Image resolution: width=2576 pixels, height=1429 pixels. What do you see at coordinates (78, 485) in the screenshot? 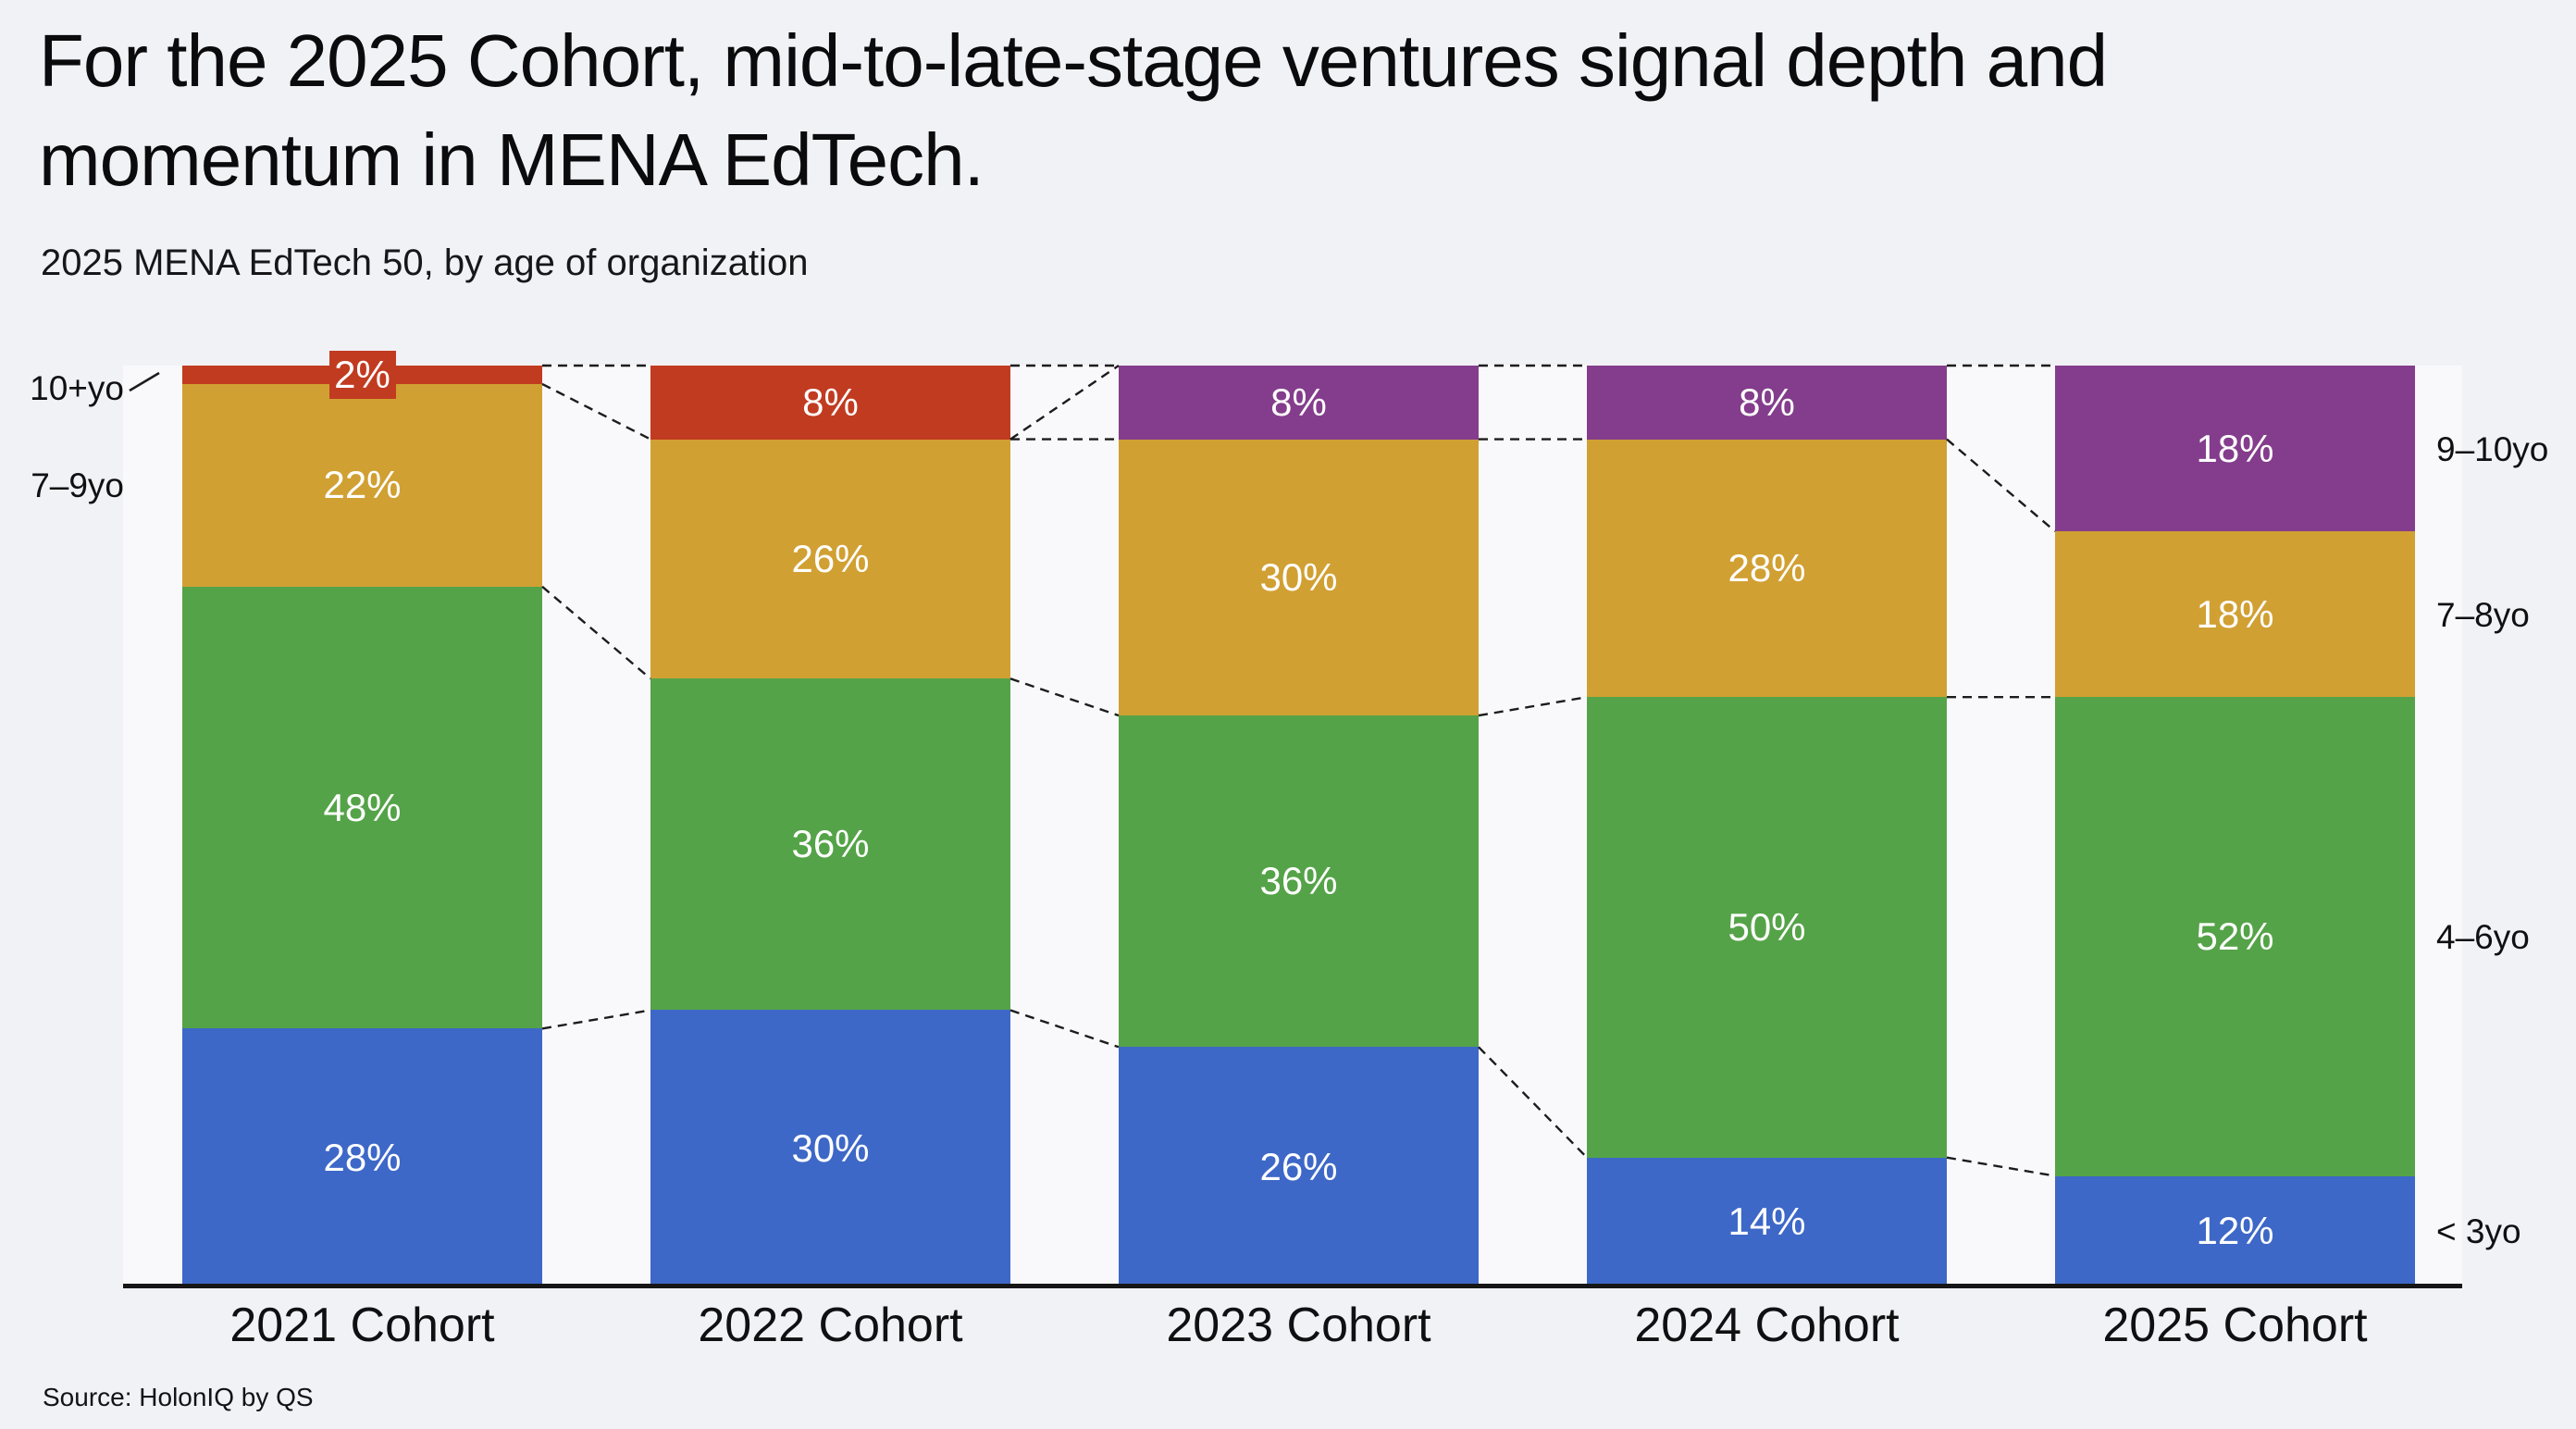
I see `left-axis-label-7-9yo: 7–9yo` at bounding box center [78, 485].